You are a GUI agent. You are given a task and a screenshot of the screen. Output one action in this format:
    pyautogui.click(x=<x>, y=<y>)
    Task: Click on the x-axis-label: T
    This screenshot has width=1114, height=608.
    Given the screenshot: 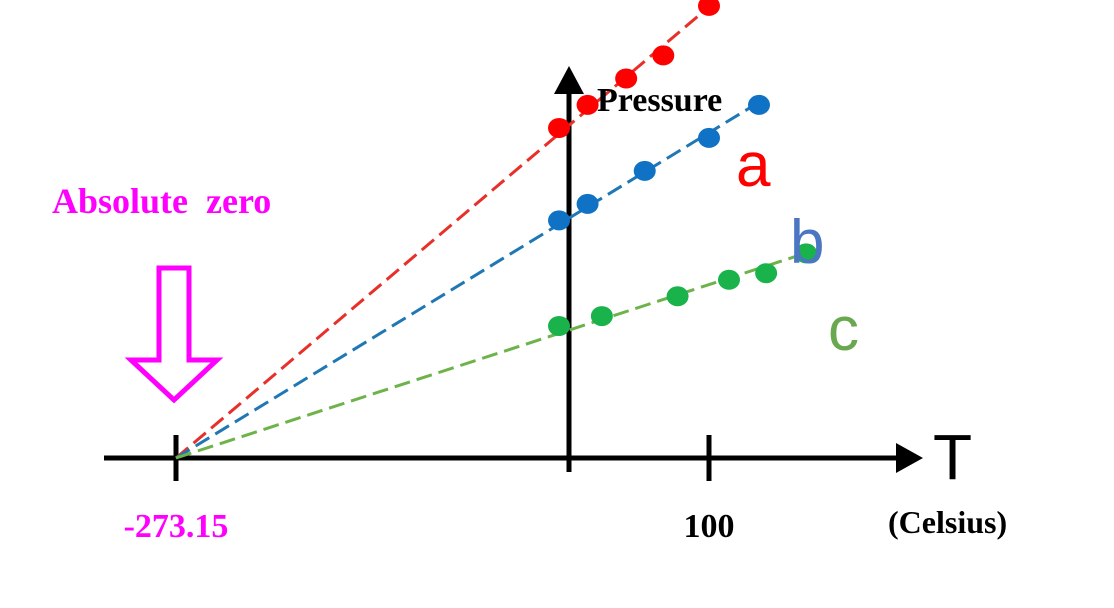 What is the action you would take?
    pyautogui.click(x=952, y=457)
    